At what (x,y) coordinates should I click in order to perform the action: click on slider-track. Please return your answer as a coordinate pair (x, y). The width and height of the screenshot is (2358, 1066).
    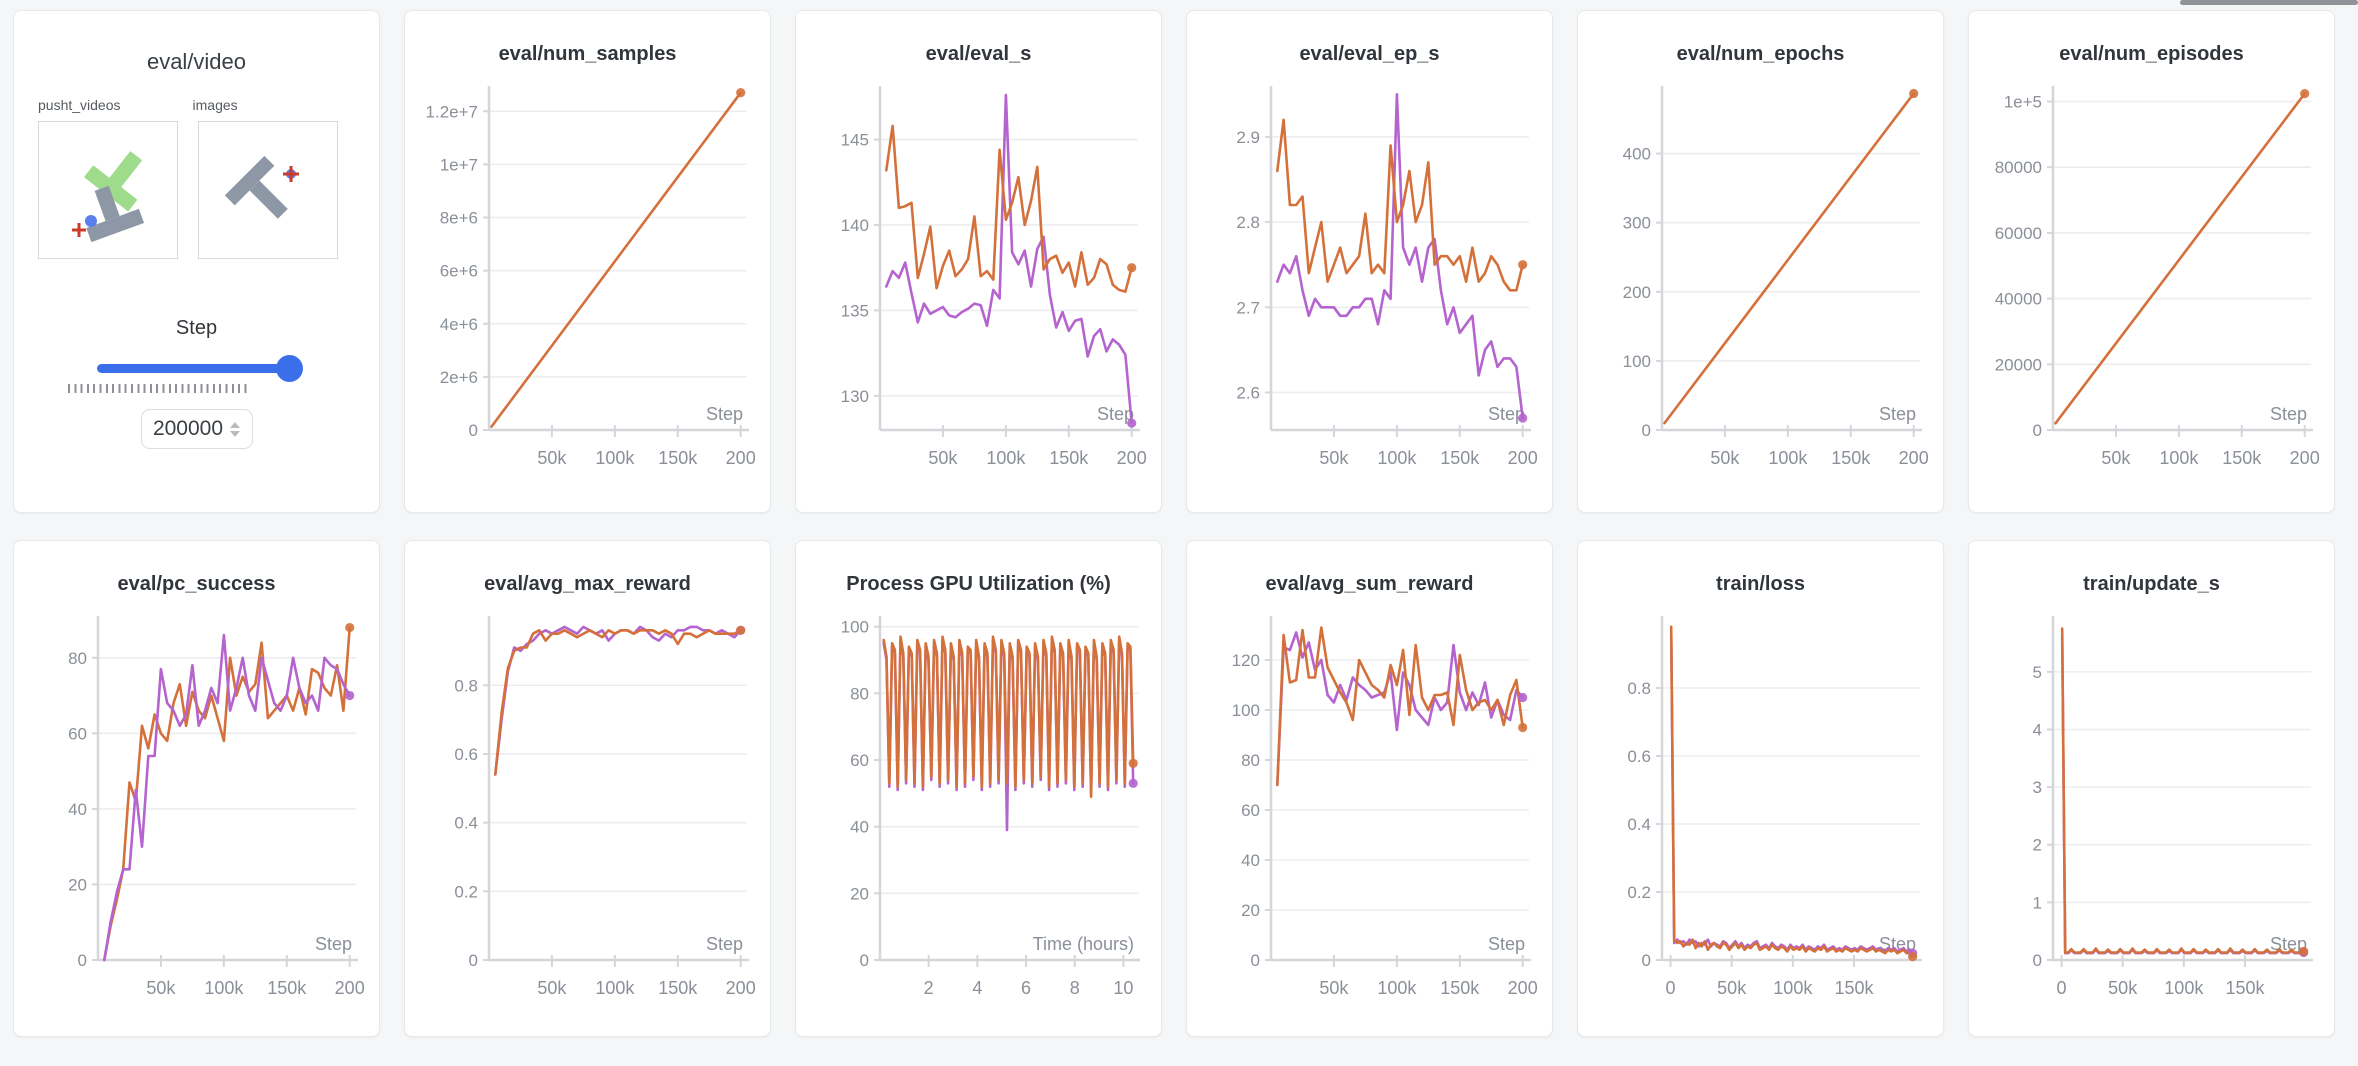
    Looking at the image, I should click on (196, 368).